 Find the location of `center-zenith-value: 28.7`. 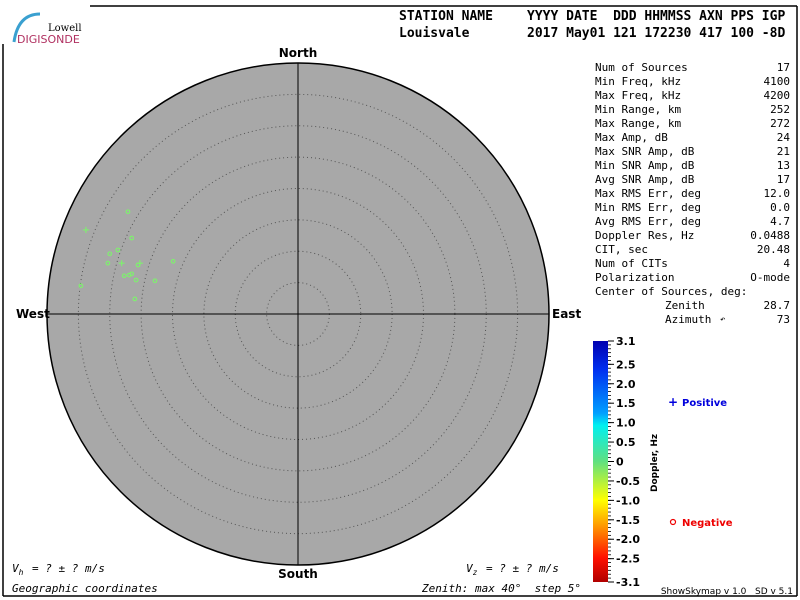

center-zenith-value: 28.7 is located at coordinates (777, 305).